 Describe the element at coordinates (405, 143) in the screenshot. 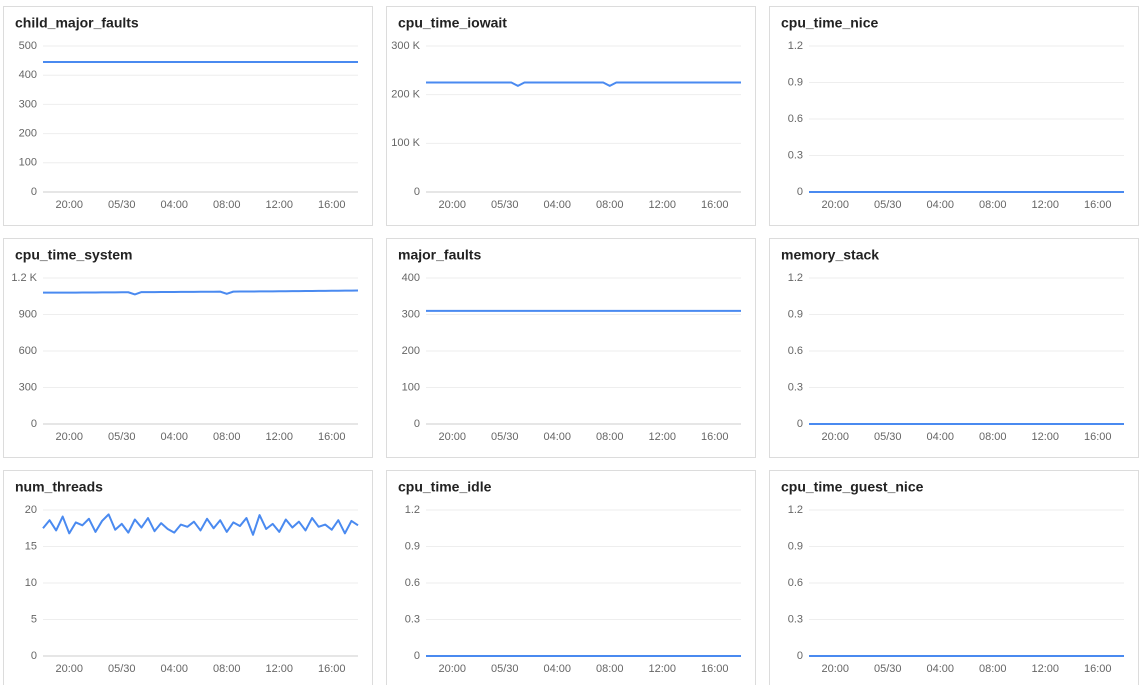

I see `y-tick-label: 100 K` at that location.